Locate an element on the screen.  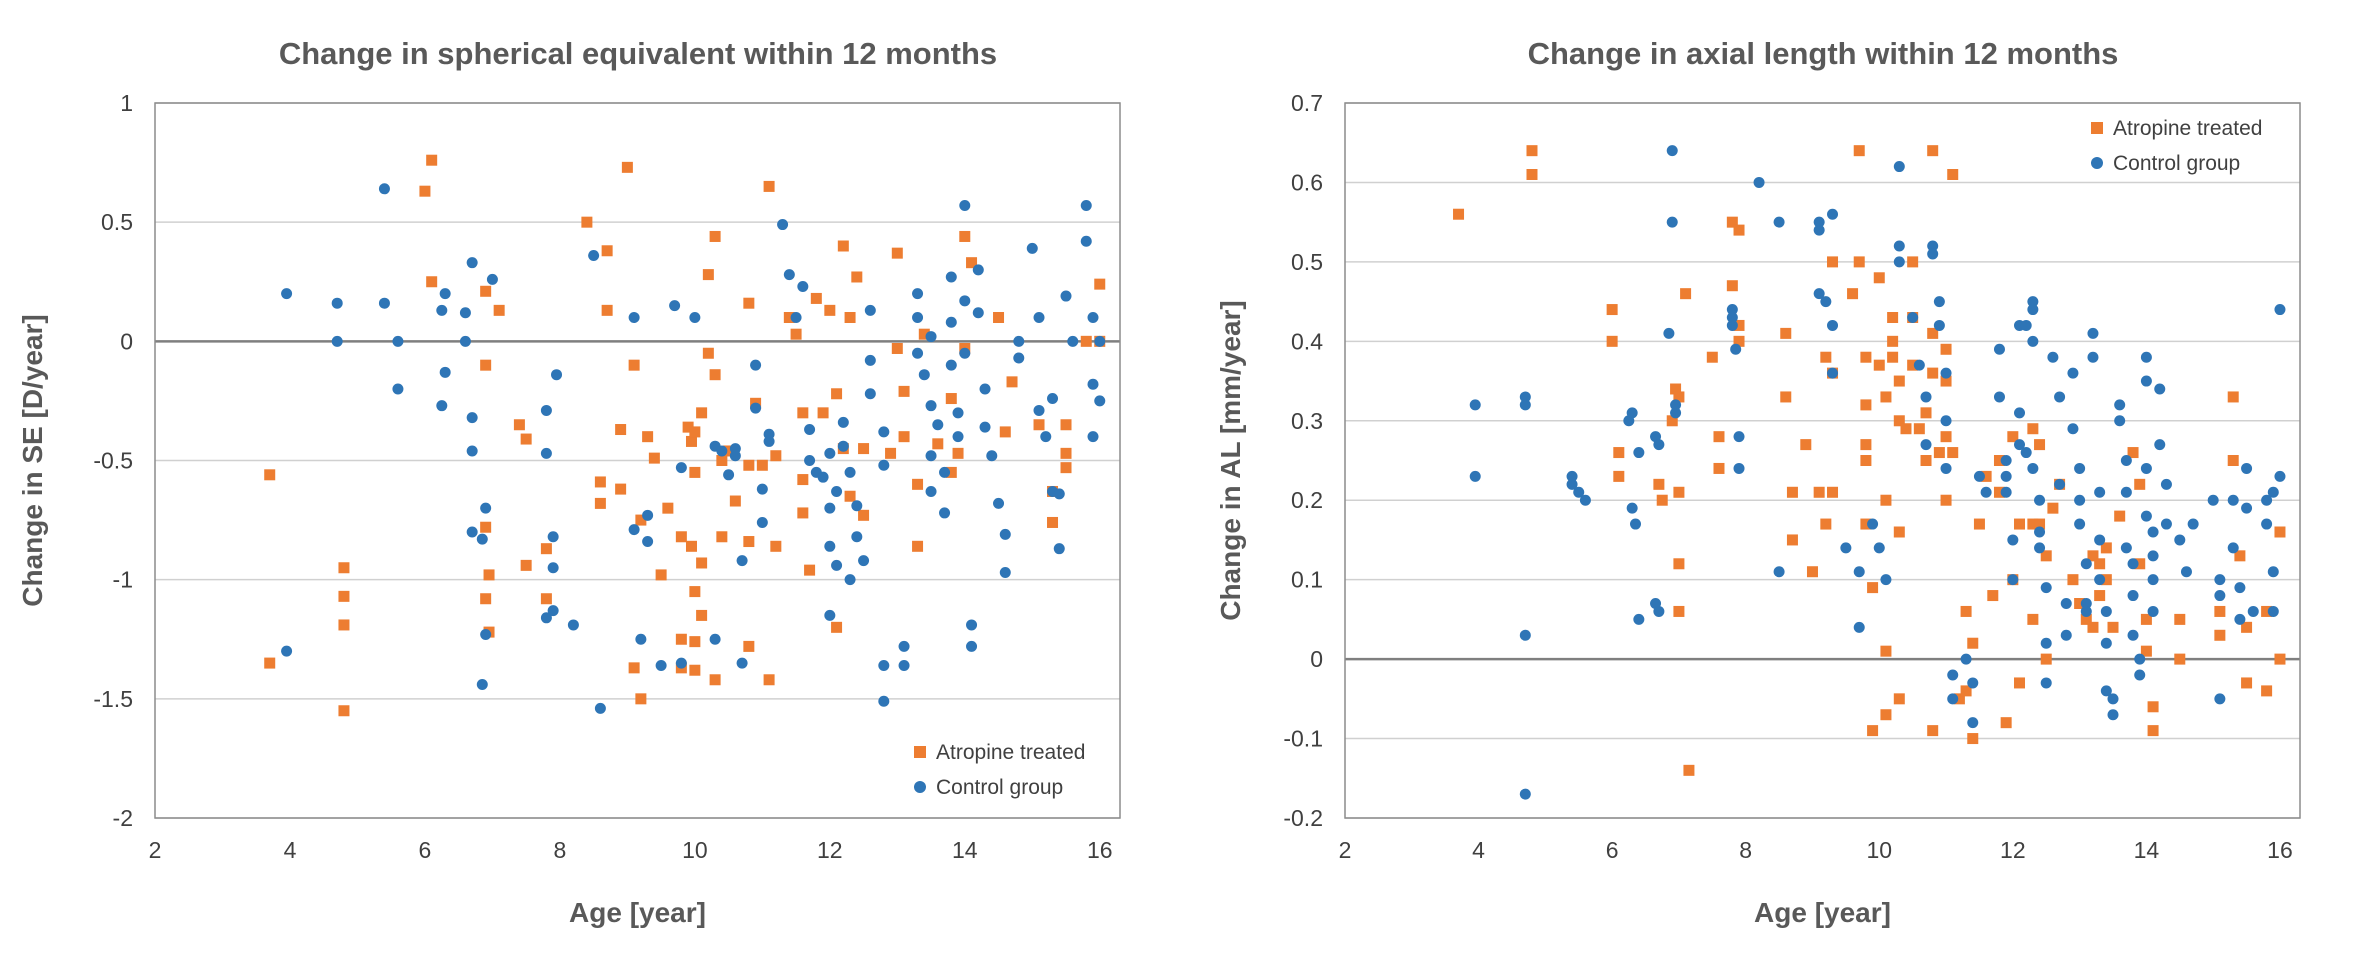
y-tick-label: 0.5 is located at coordinates (1307, 262).